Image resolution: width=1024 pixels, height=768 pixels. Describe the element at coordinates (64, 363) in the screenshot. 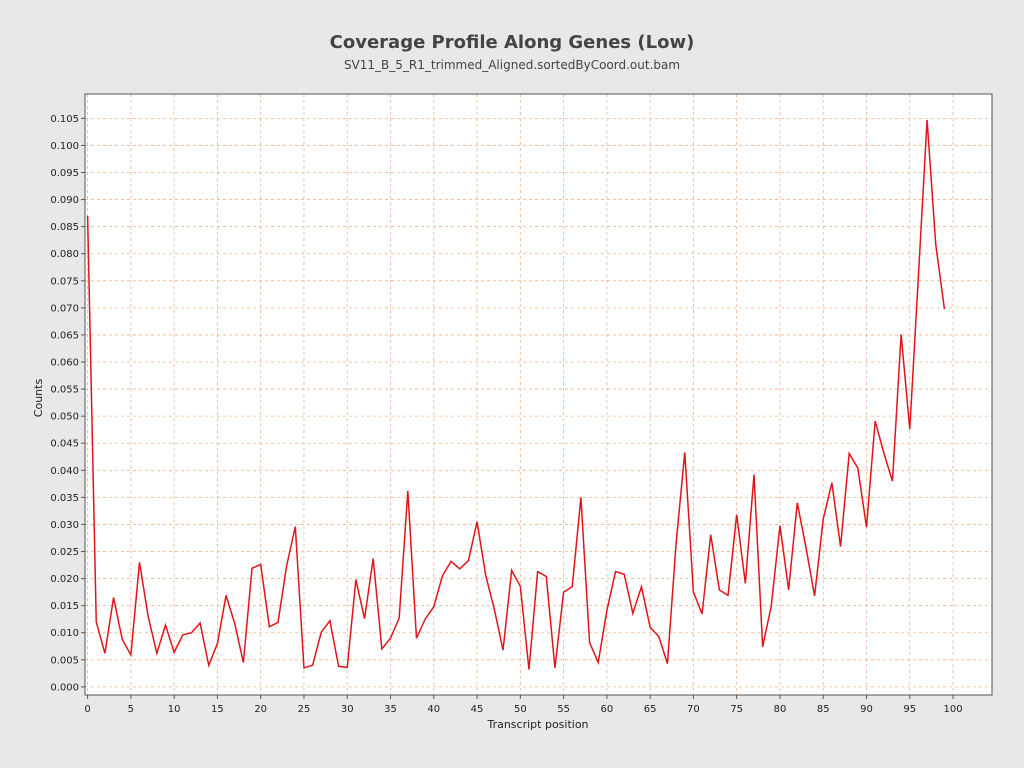

I see `y-tick-label: 0.060` at that location.